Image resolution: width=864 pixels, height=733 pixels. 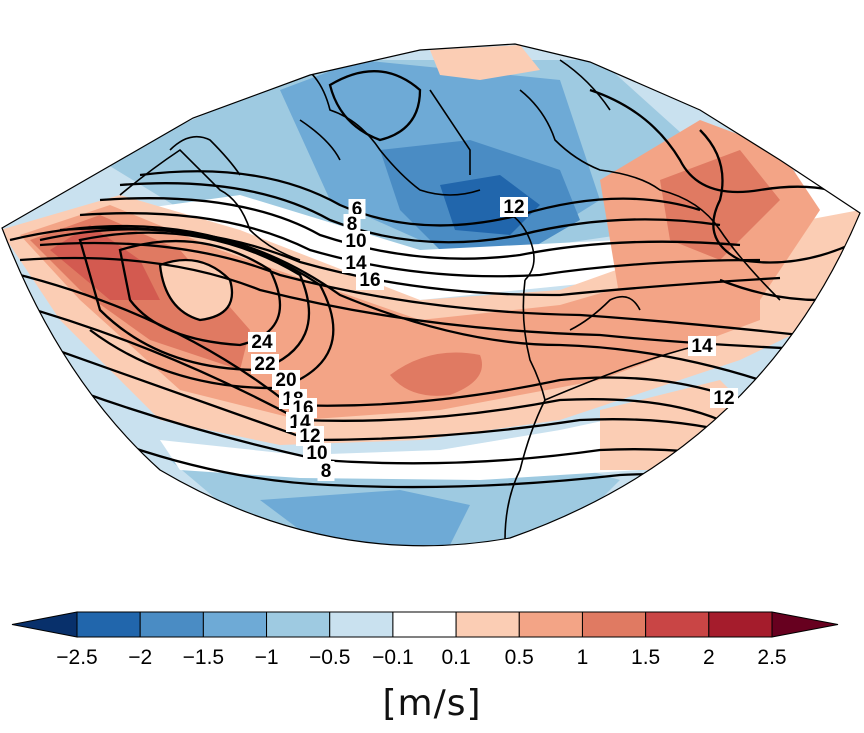 I want to click on colorbar-boxes, so click(x=425, y=624).